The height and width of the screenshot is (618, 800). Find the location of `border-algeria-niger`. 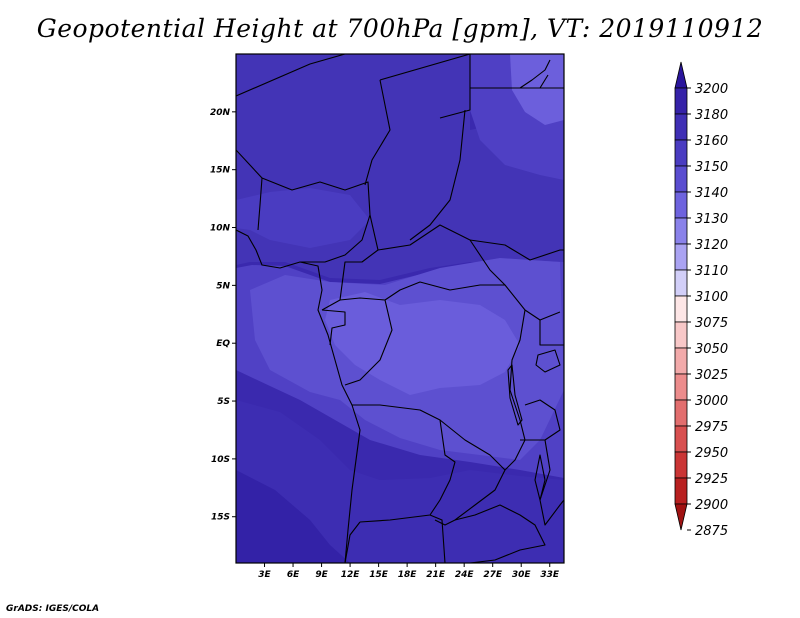

border-algeria-niger is located at coordinates (291, 75).